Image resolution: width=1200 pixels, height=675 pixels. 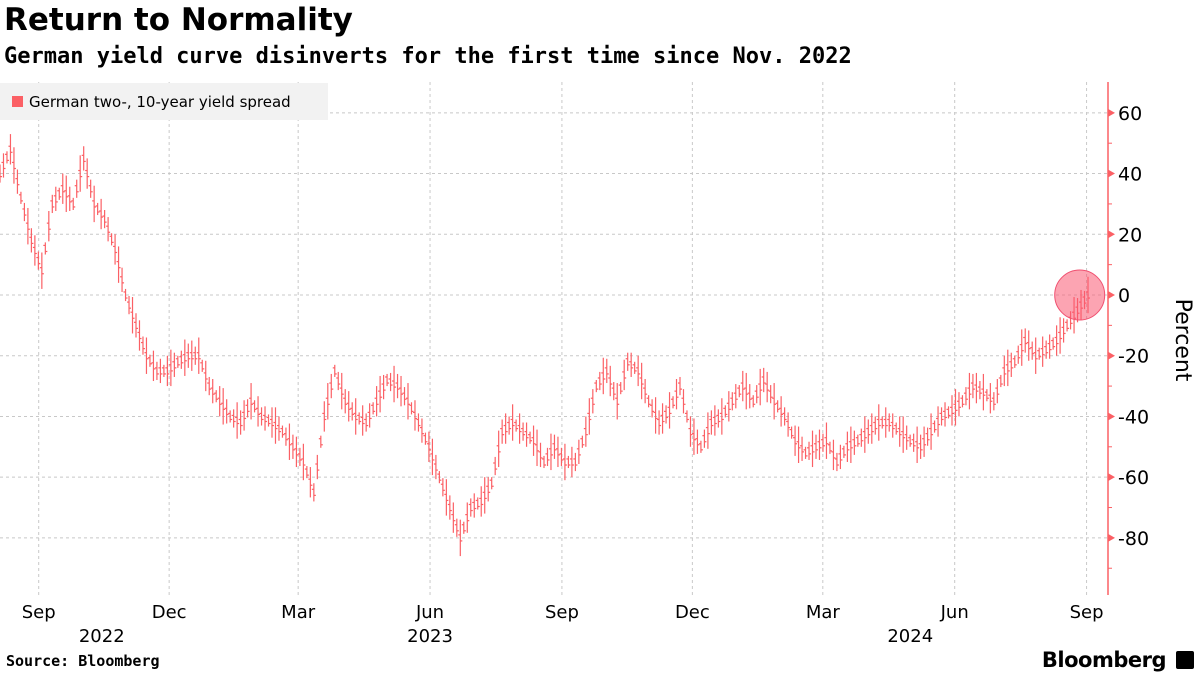 What do you see at coordinates (1124, 296) in the screenshot?
I see `y-tick-label: 0` at bounding box center [1124, 296].